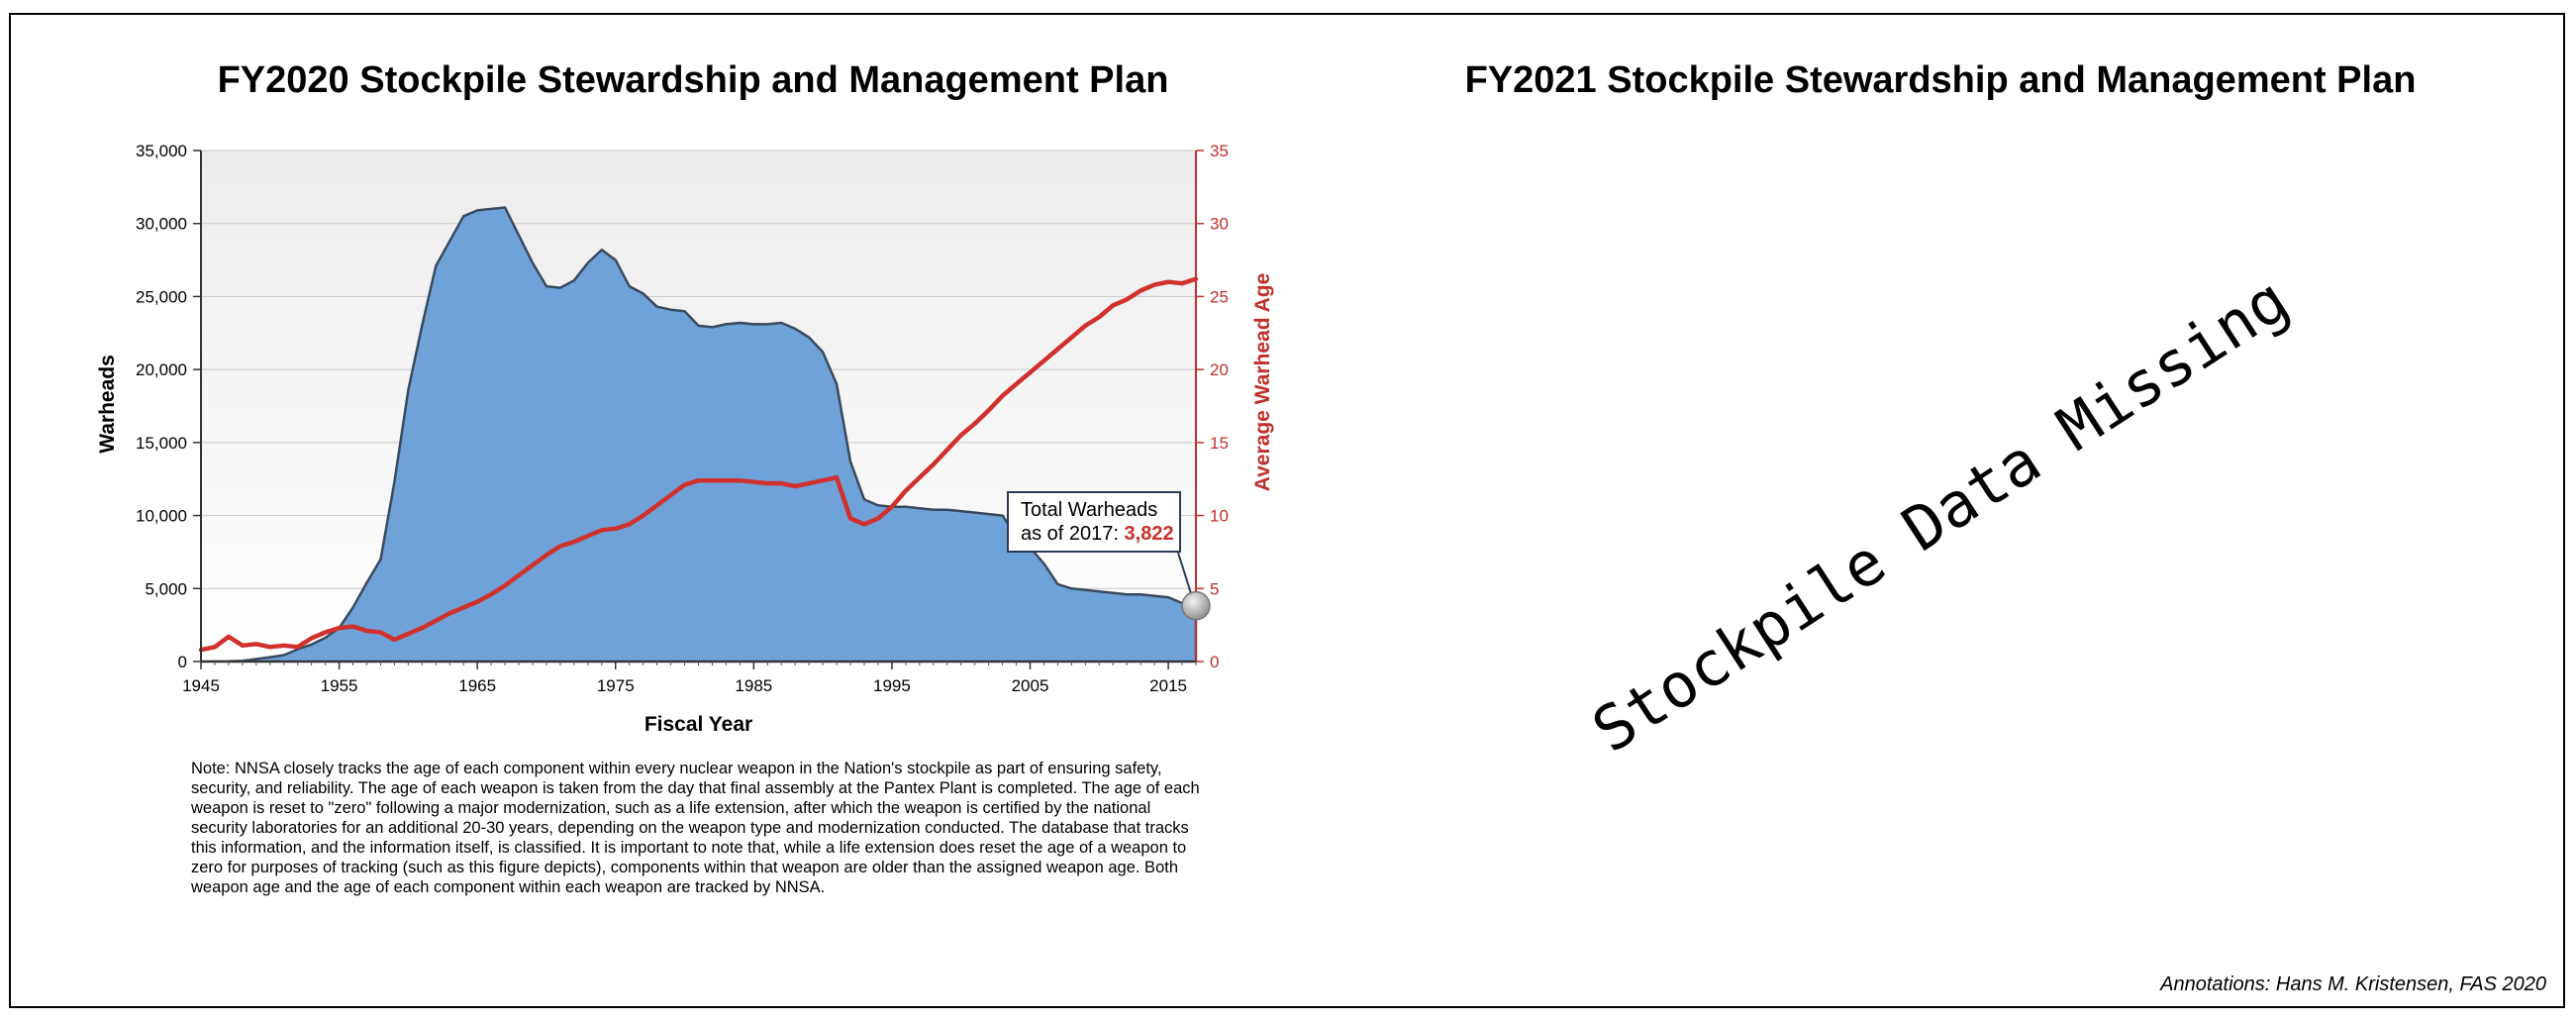 The height and width of the screenshot is (1022, 2576). What do you see at coordinates (201, 685) in the screenshot?
I see `x-tick-label: 1945` at bounding box center [201, 685].